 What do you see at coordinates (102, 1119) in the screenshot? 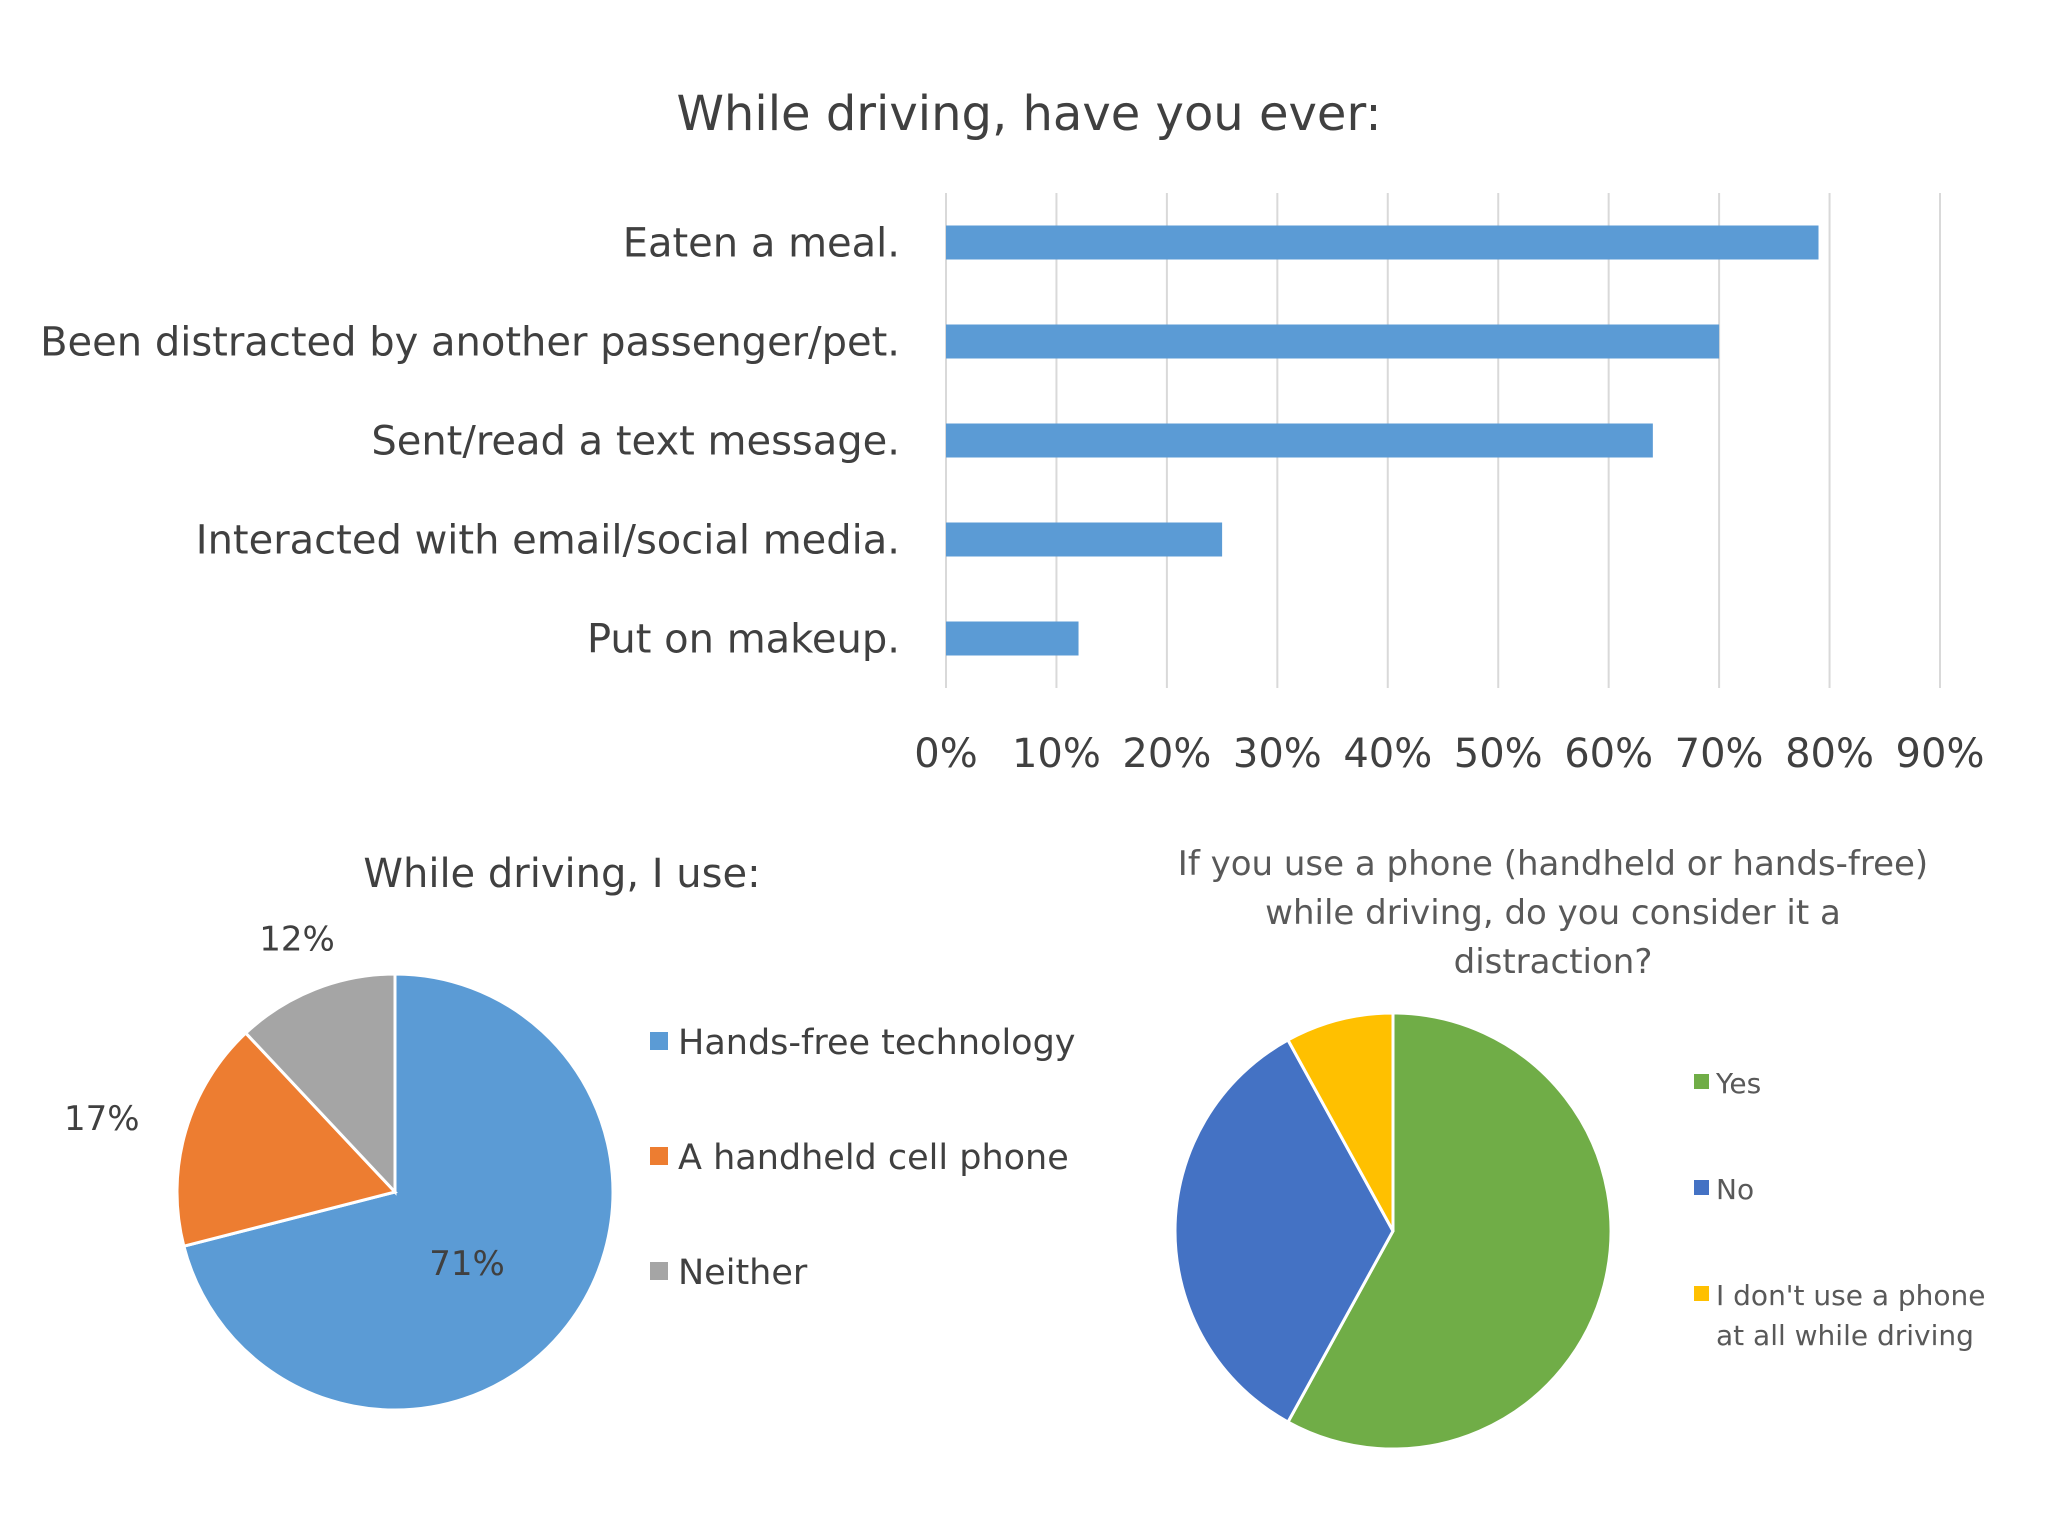
I see `pie1-data-label: 17%` at bounding box center [102, 1119].